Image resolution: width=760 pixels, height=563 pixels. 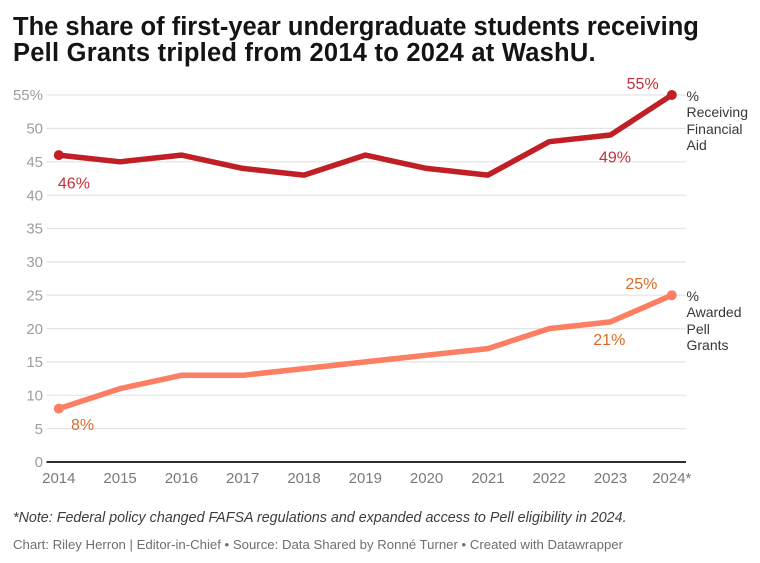 What do you see at coordinates (119, 478) in the screenshot?
I see `svg-text: 2015` at bounding box center [119, 478].